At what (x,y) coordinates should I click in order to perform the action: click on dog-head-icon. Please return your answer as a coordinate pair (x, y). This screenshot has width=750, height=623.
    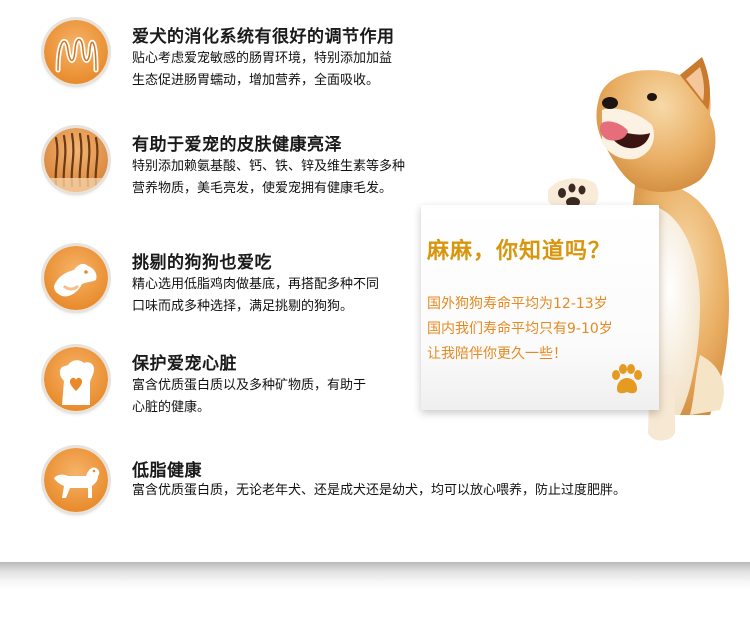
    Looking at the image, I should click on (76, 278).